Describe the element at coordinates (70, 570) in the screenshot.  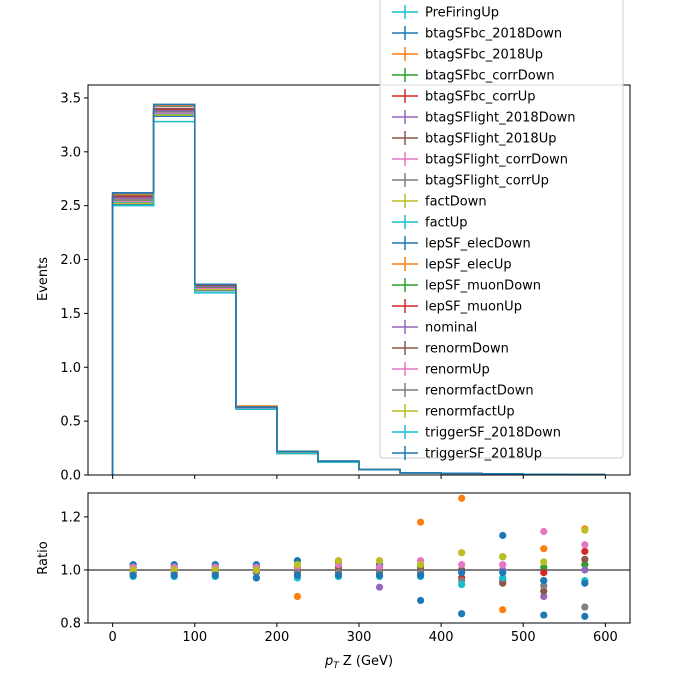
I see `ratio-y-tick-label: 1.0` at that location.